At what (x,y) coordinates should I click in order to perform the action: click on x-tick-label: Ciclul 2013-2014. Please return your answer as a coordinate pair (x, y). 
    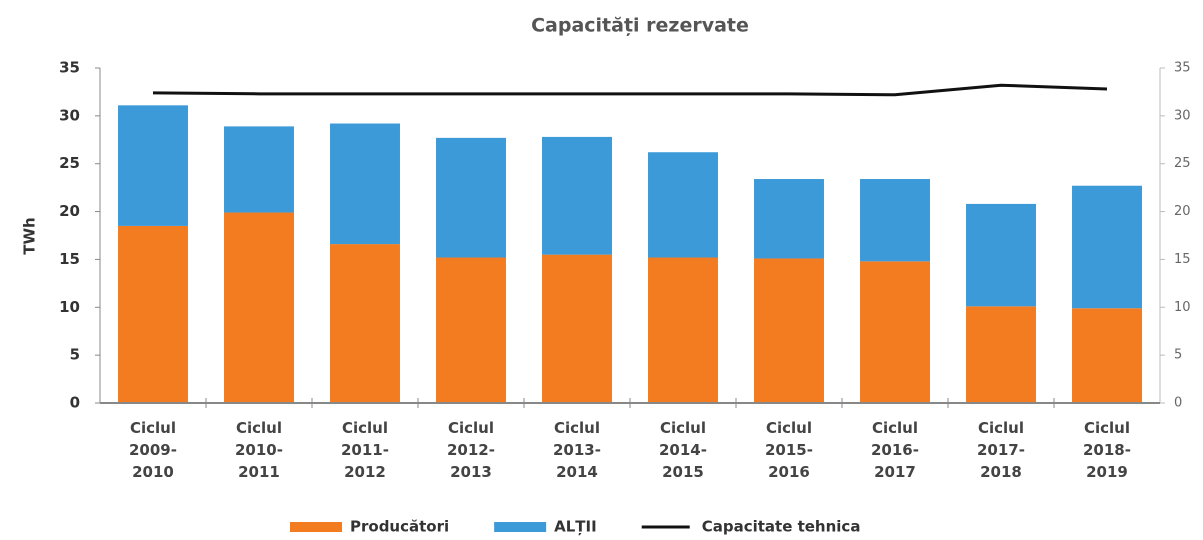
    Looking at the image, I should click on (577, 450).